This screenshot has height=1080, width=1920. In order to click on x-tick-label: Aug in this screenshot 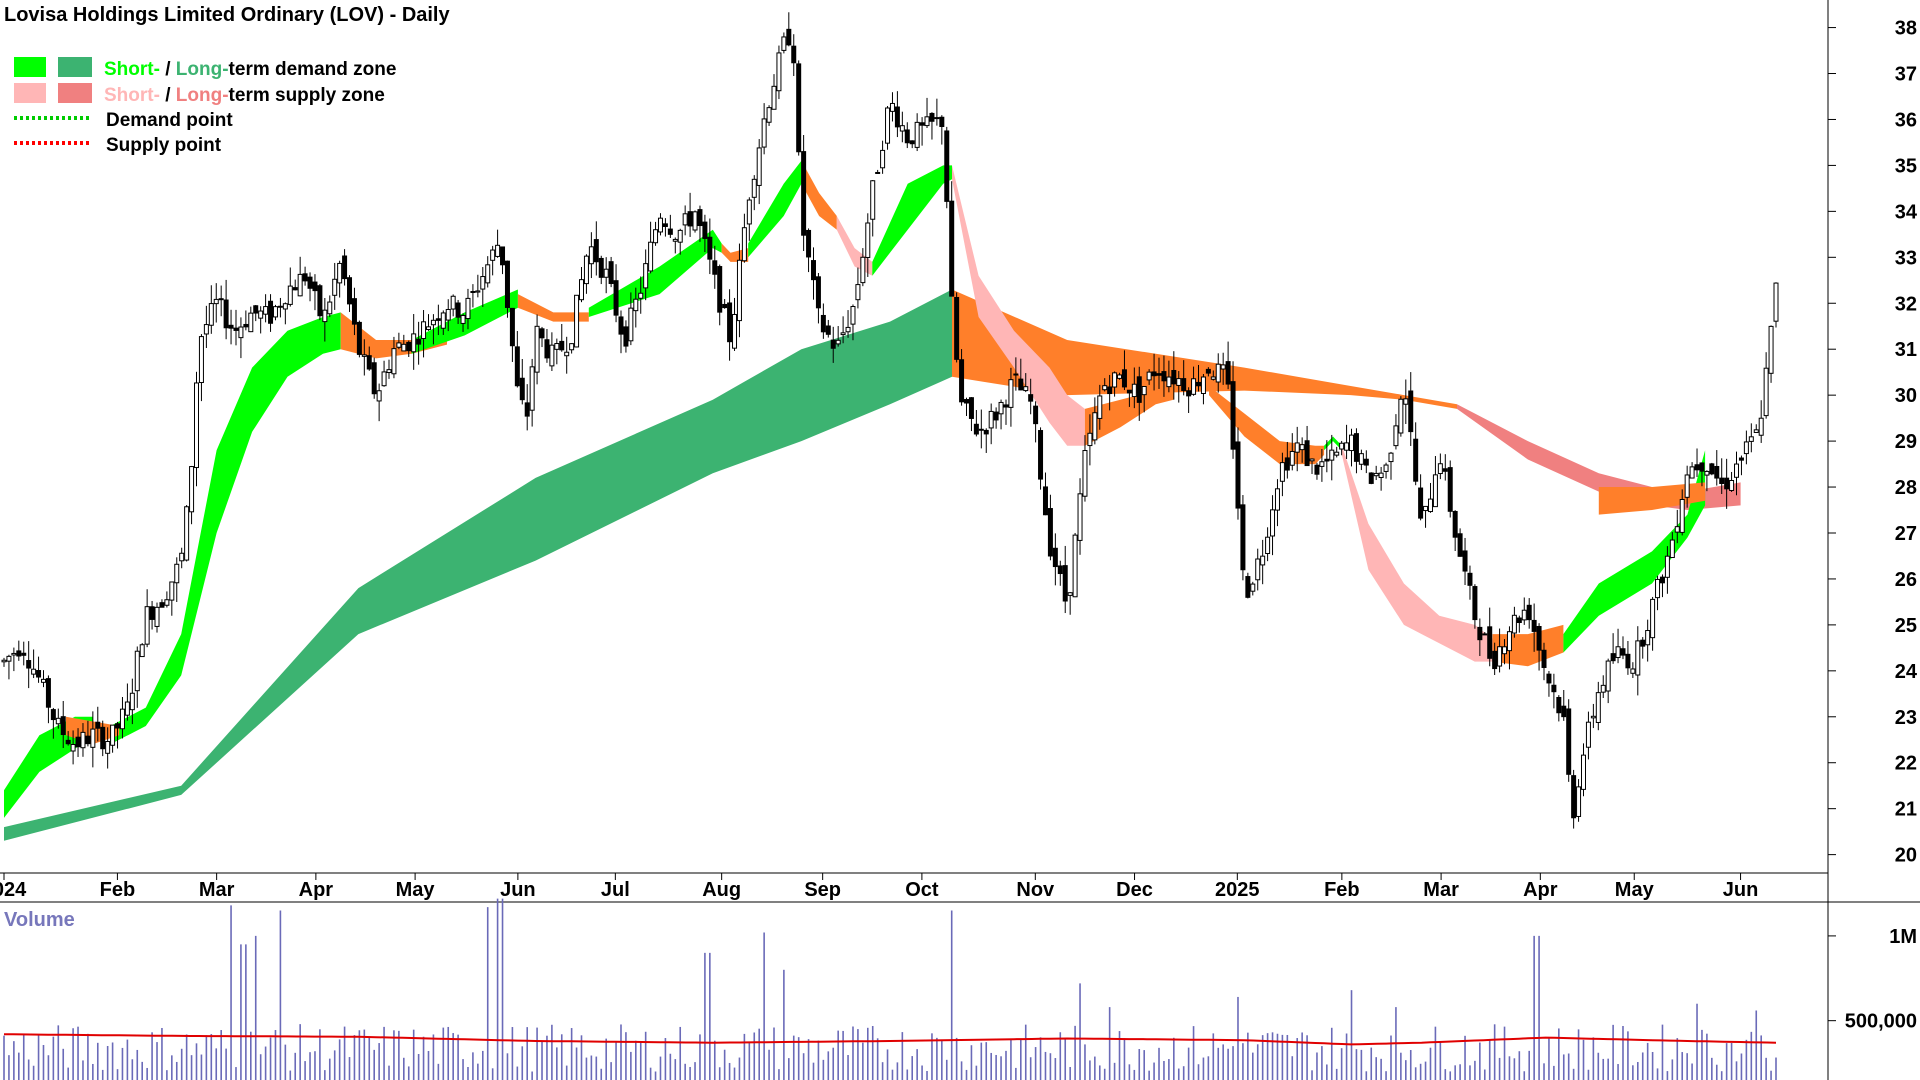, I will do `click(721, 890)`.